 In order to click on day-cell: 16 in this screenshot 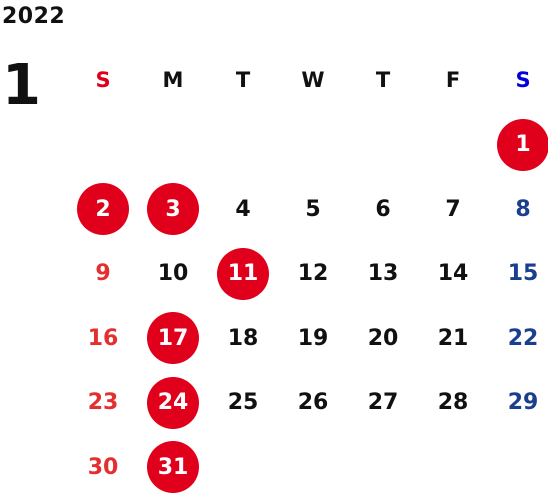, I will do `click(103, 338)`.